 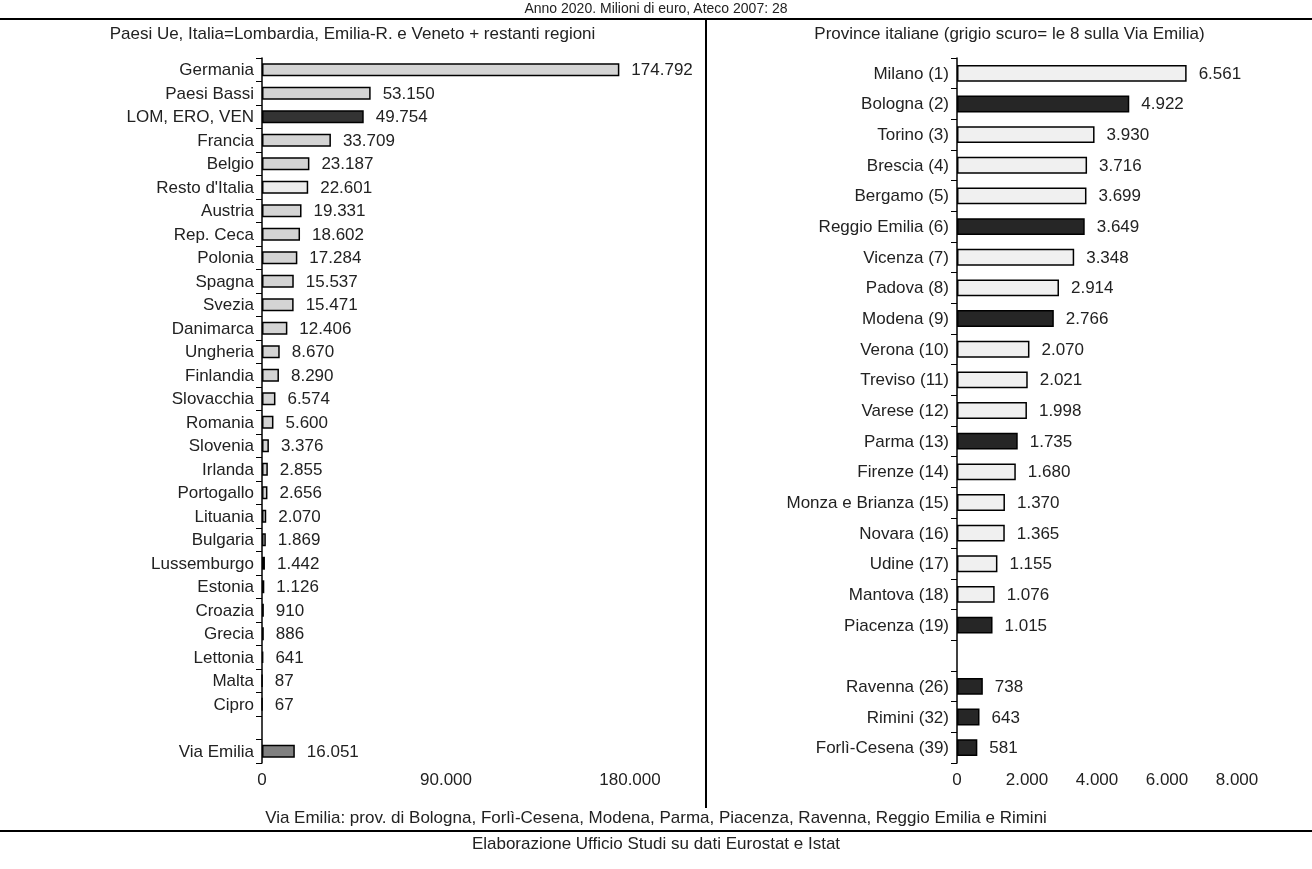 I want to click on x-tick-label: 8.000, so click(x=1237, y=779).